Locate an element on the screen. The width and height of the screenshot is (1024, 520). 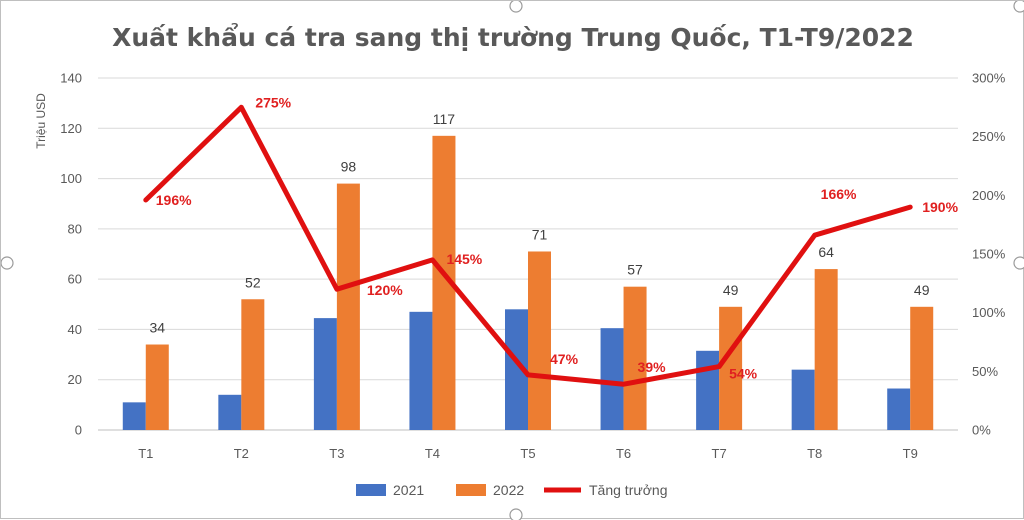
bar-value-label: 117 is located at coordinates (444, 119).